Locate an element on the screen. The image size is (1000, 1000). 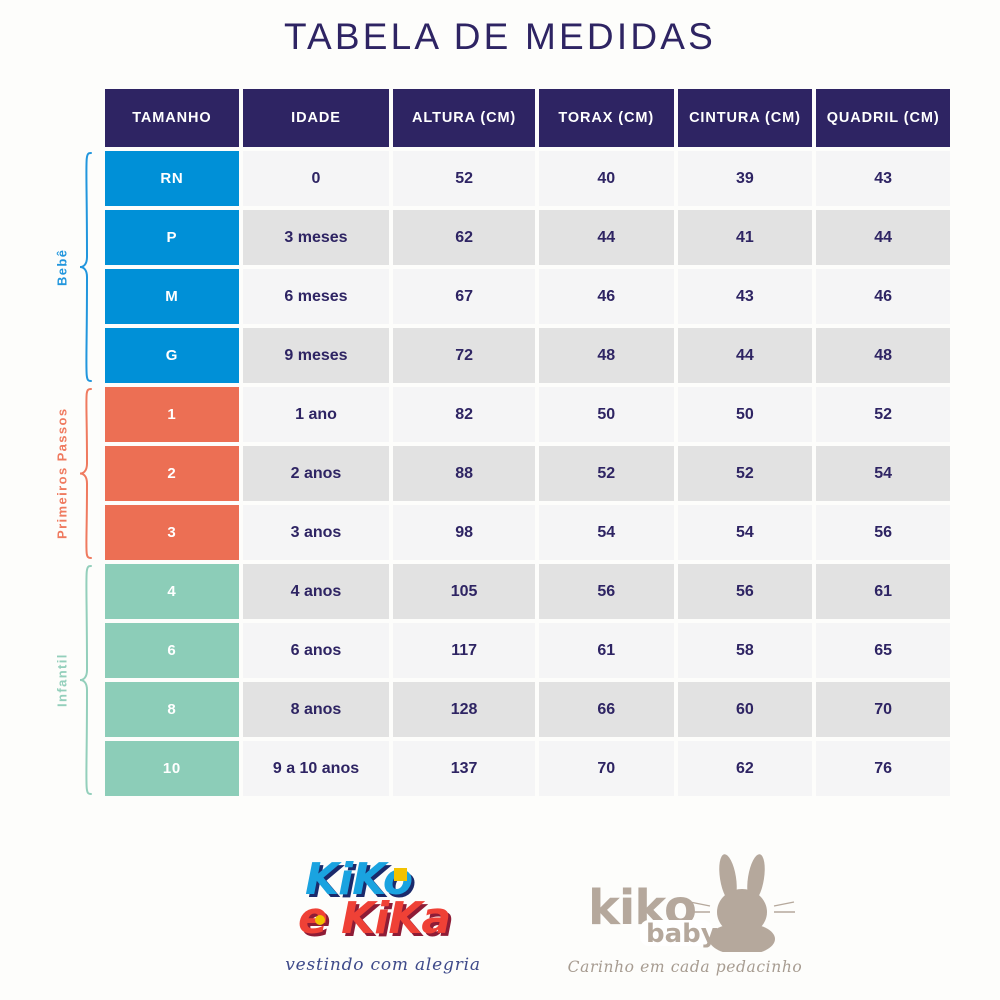
column-header-torax: TORAX (CM) is located at coordinates (606, 118).